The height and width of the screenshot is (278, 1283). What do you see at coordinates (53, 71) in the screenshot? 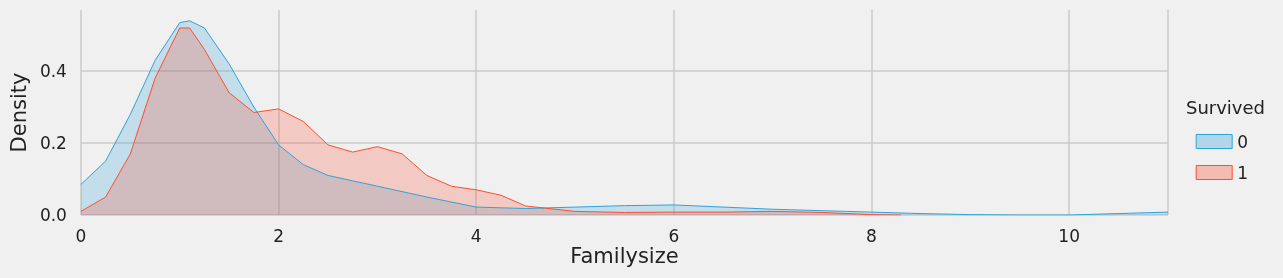
I see `y-tick-label: 0.4` at bounding box center [53, 71].